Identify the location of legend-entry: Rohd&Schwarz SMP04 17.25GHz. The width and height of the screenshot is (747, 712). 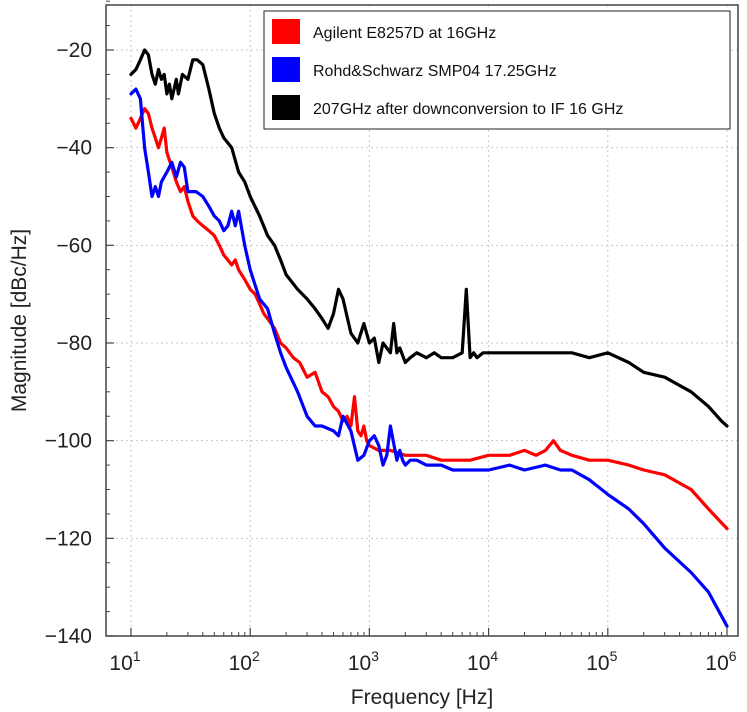
(435, 71).